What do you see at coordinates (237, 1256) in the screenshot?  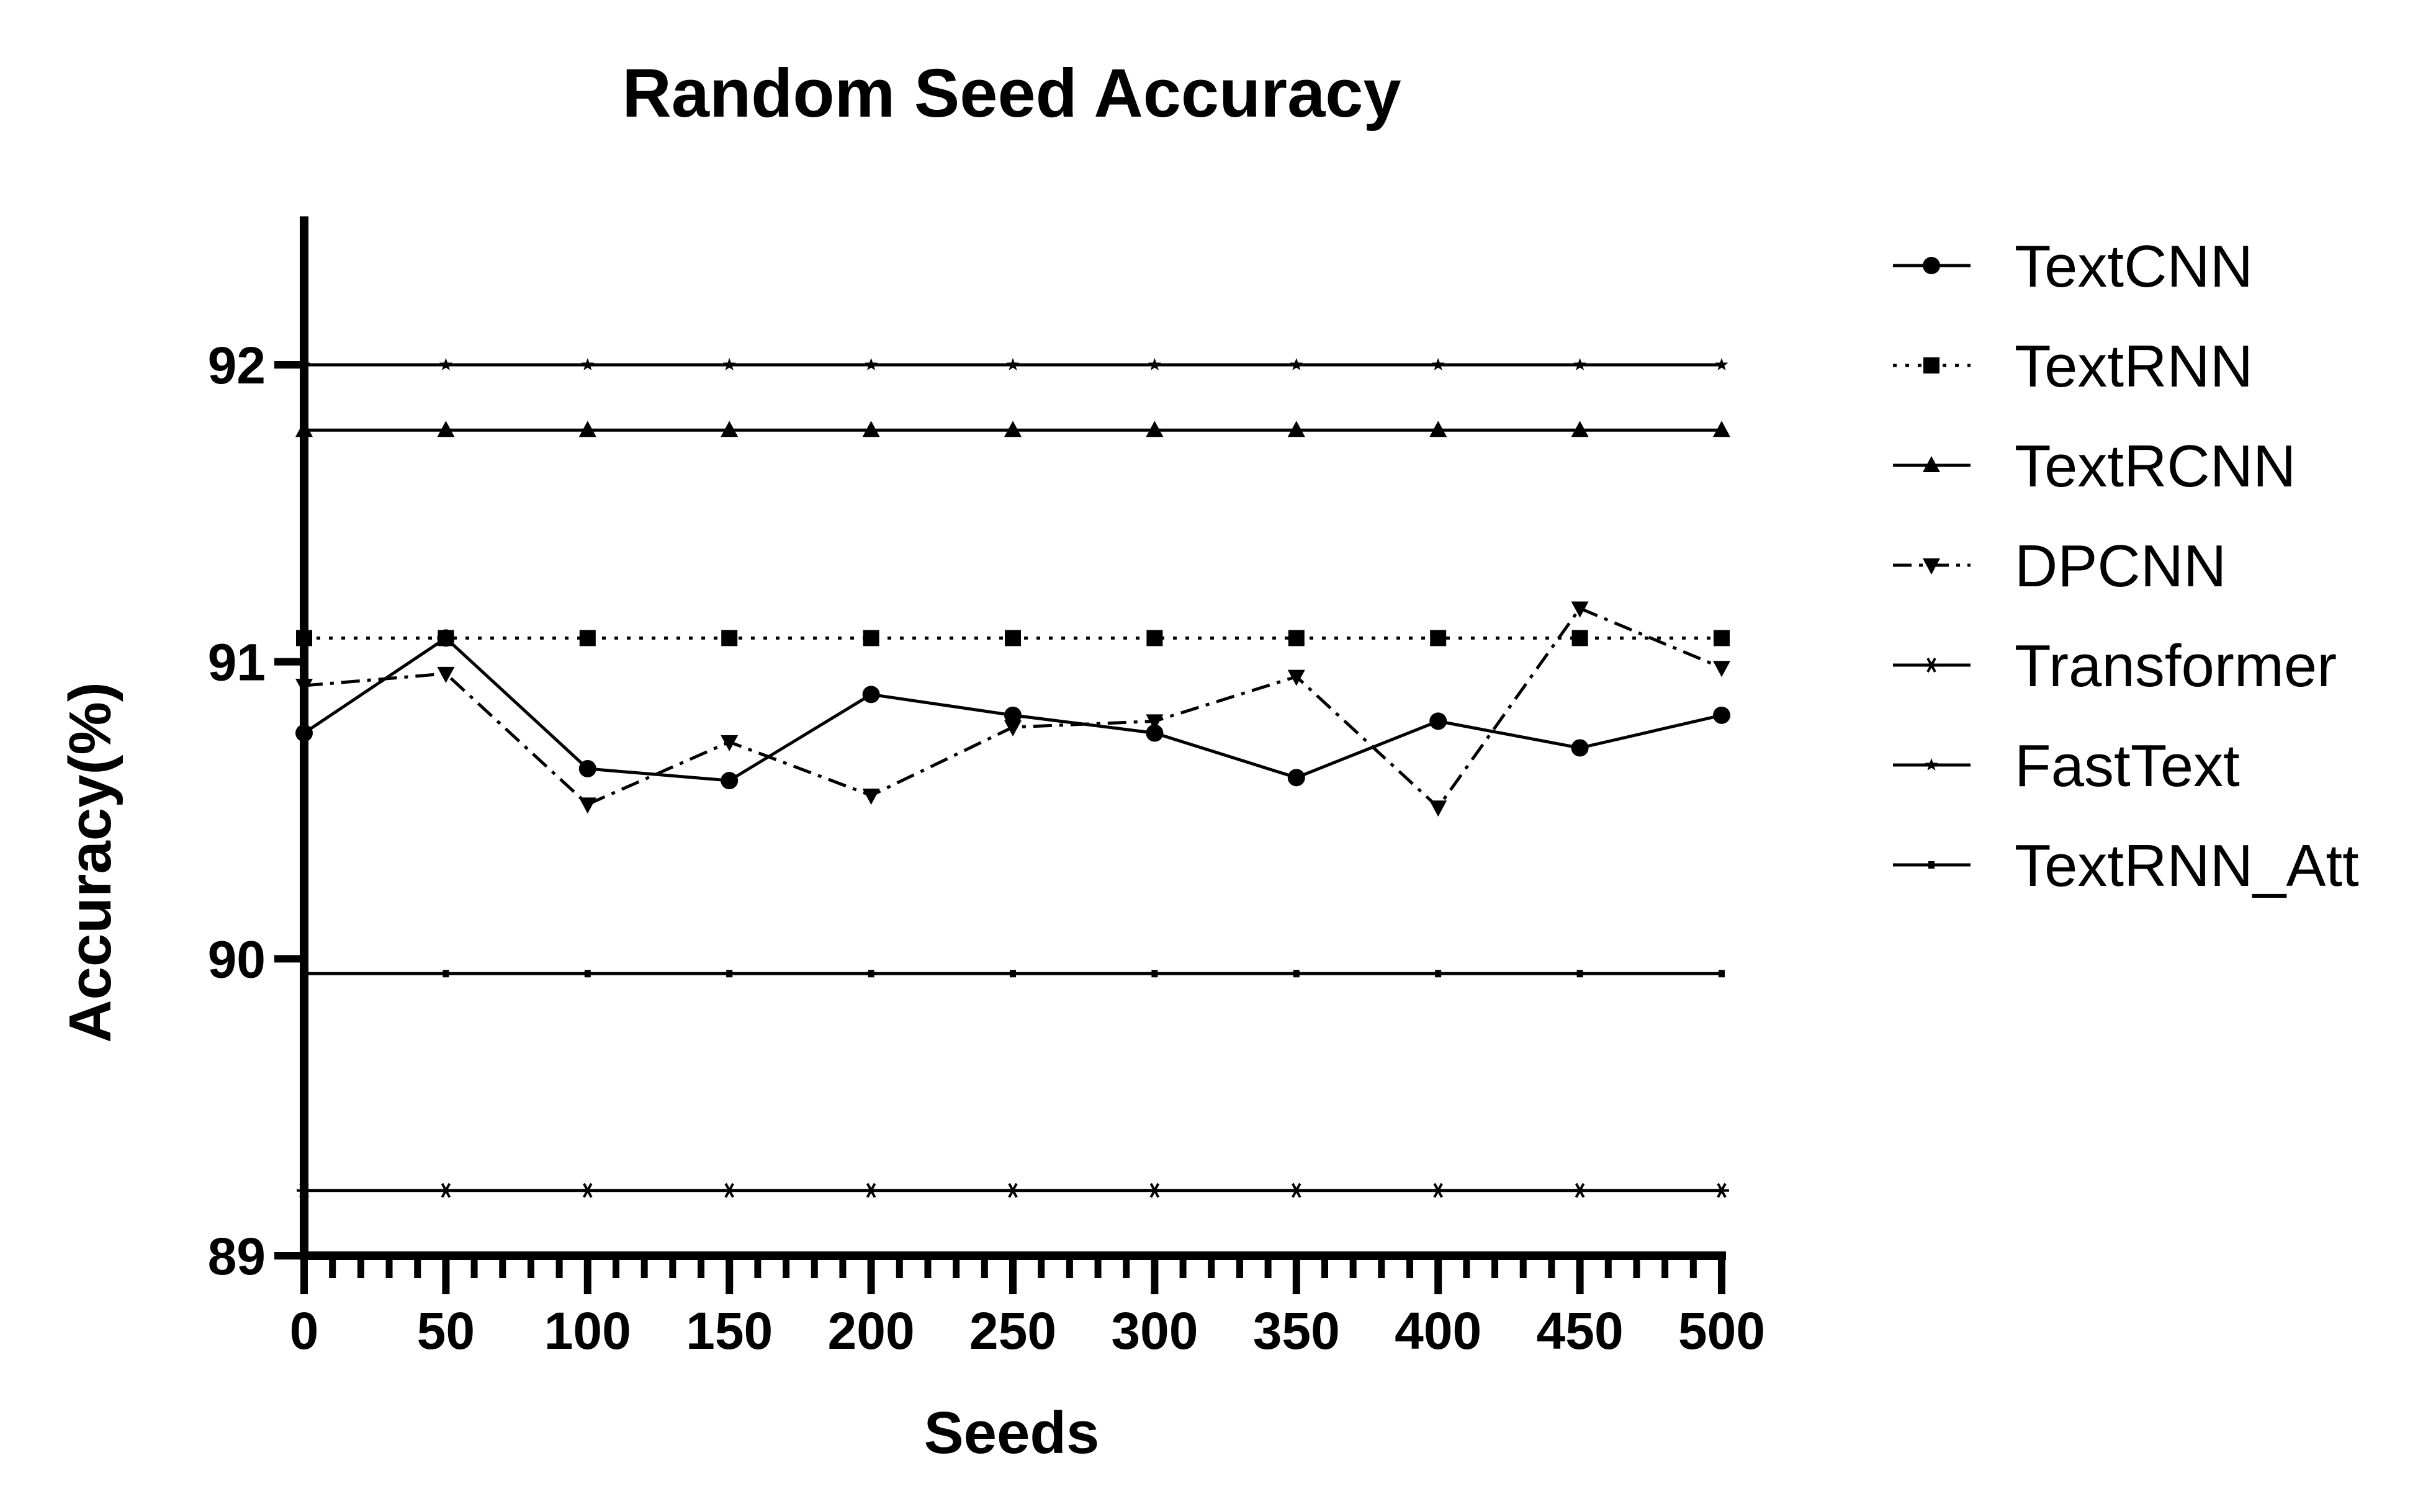 I see `y-tick-label: 89` at bounding box center [237, 1256].